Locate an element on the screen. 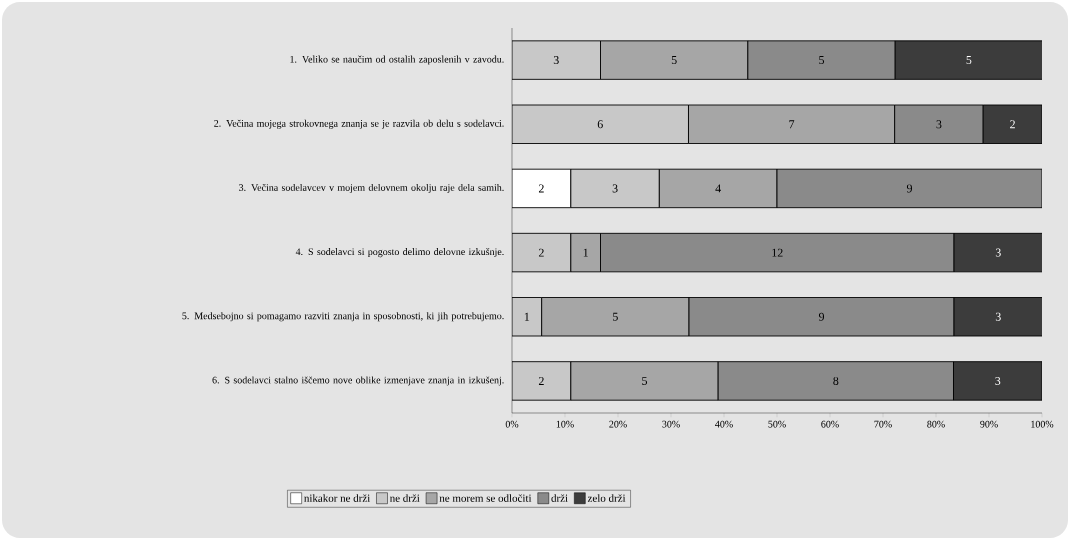  annotation: 12 is located at coordinates (777, 252).